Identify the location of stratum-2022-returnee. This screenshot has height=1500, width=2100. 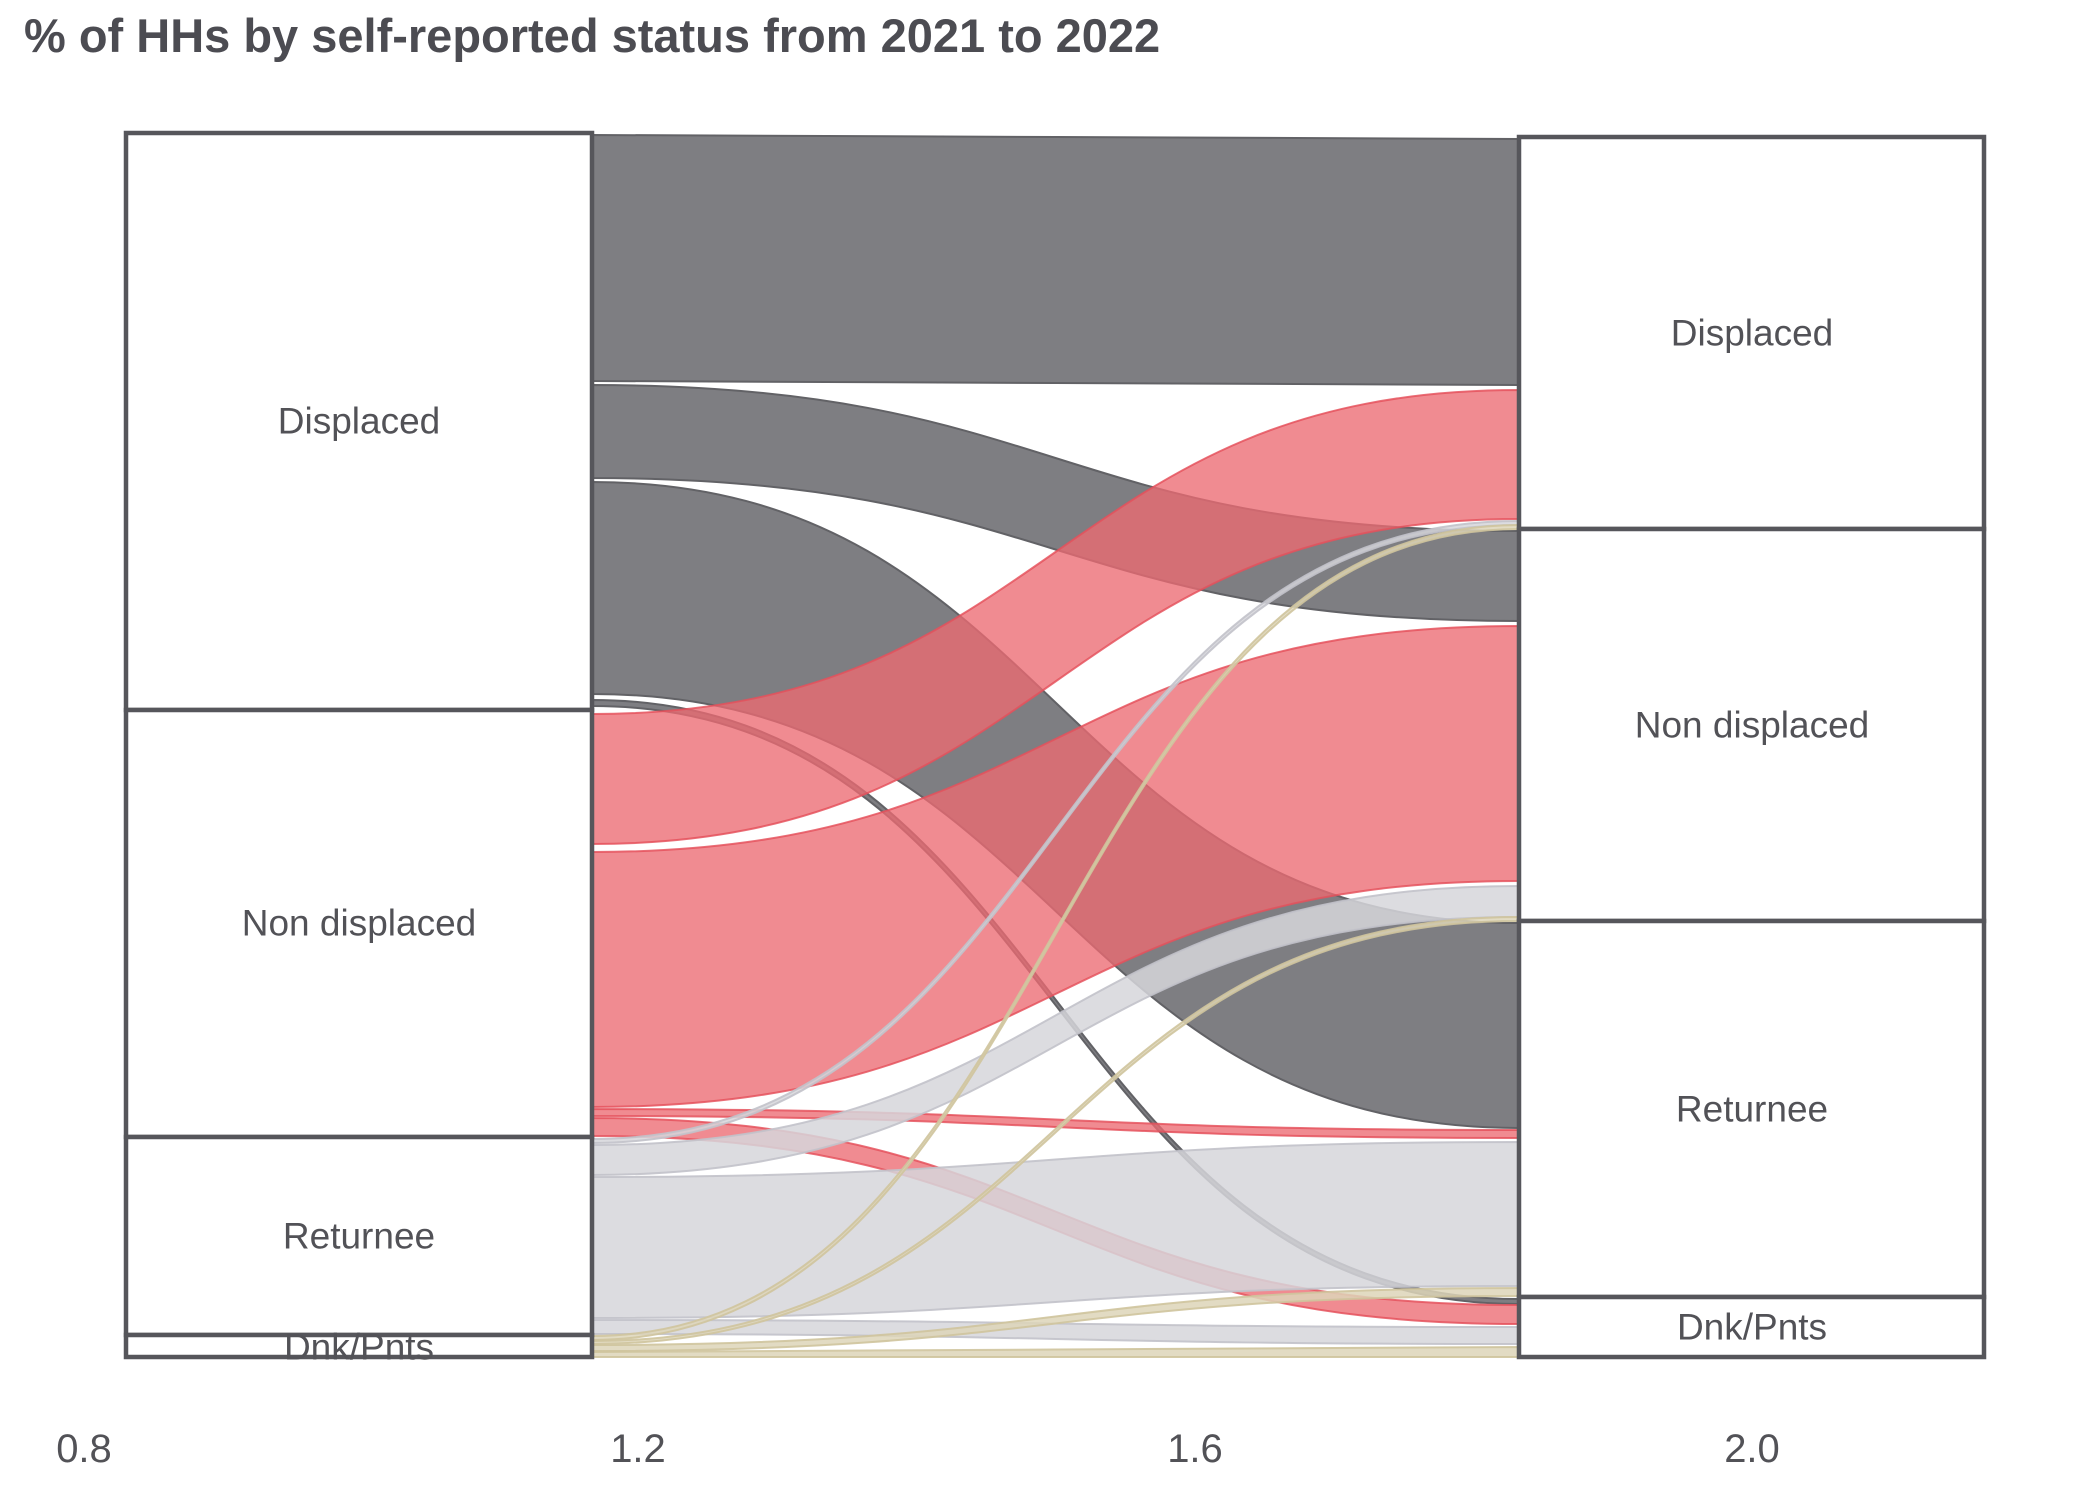
(1751, 1109).